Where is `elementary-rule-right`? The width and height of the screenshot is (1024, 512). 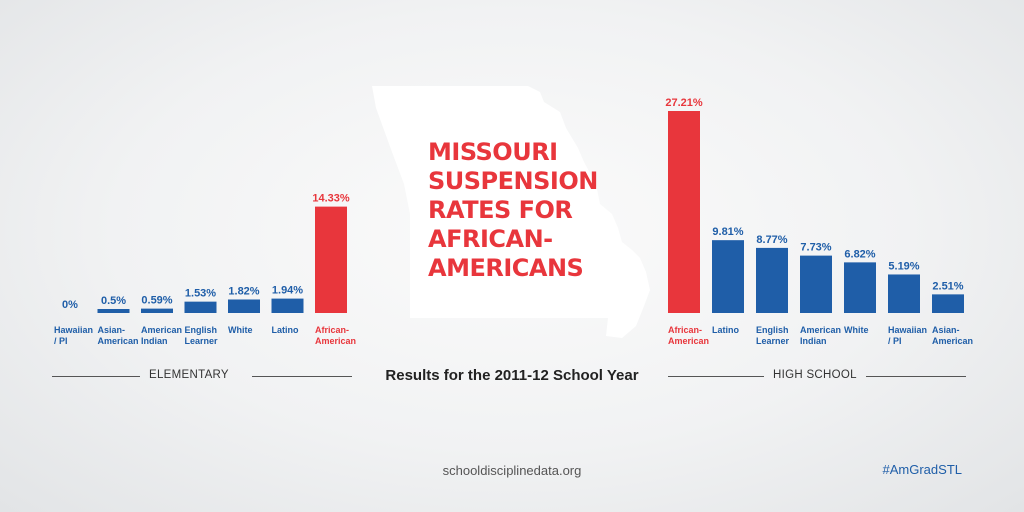 elementary-rule-right is located at coordinates (302, 376).